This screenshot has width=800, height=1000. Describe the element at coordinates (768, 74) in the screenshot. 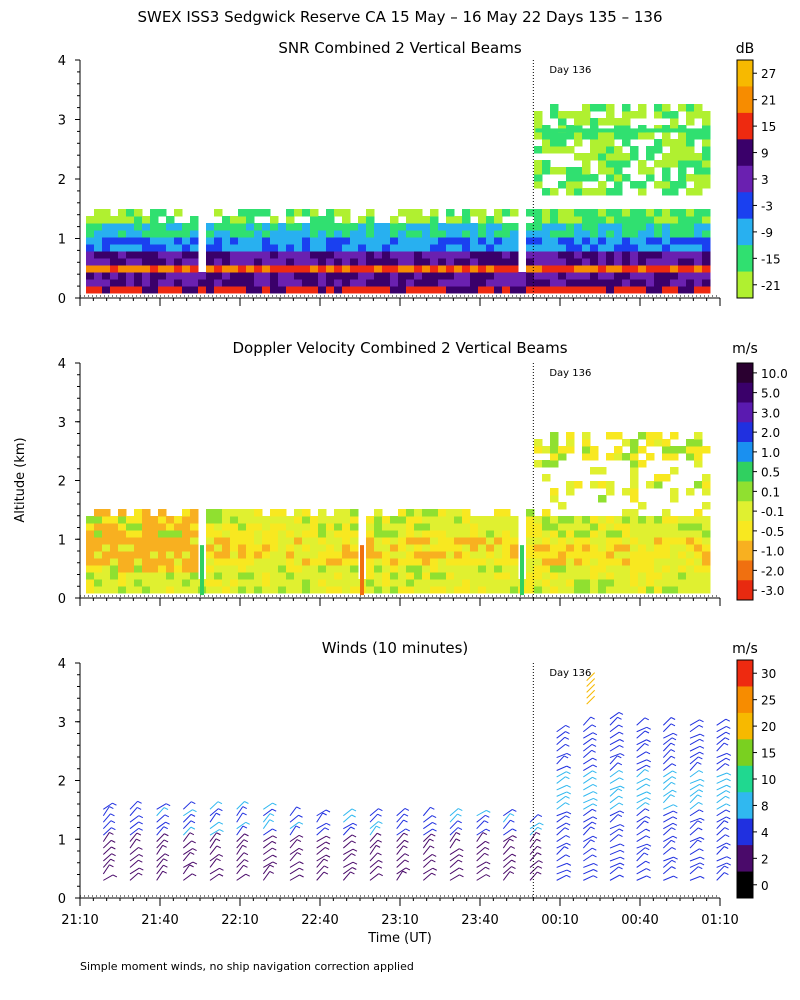

I see `colorbar-tick-label: 27` at that location.